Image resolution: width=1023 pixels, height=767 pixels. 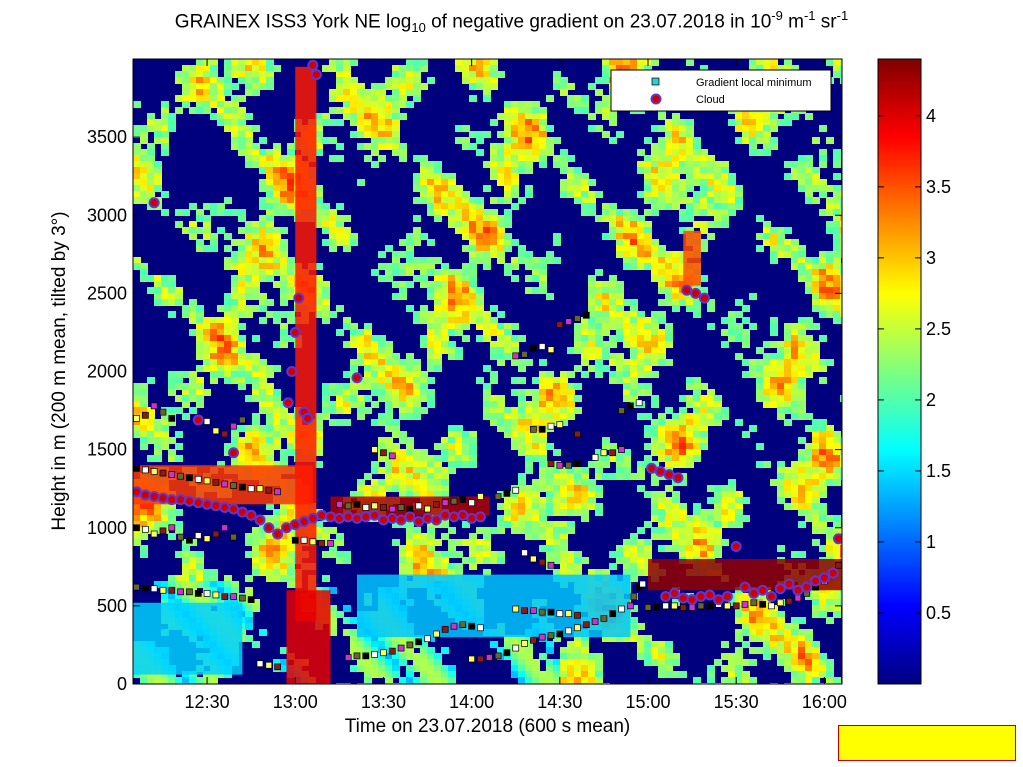 What do you see at coordinates (295, 702) in the screenshot?
I see `x-tick-label: 13:00` at bounding box center [295, 702].